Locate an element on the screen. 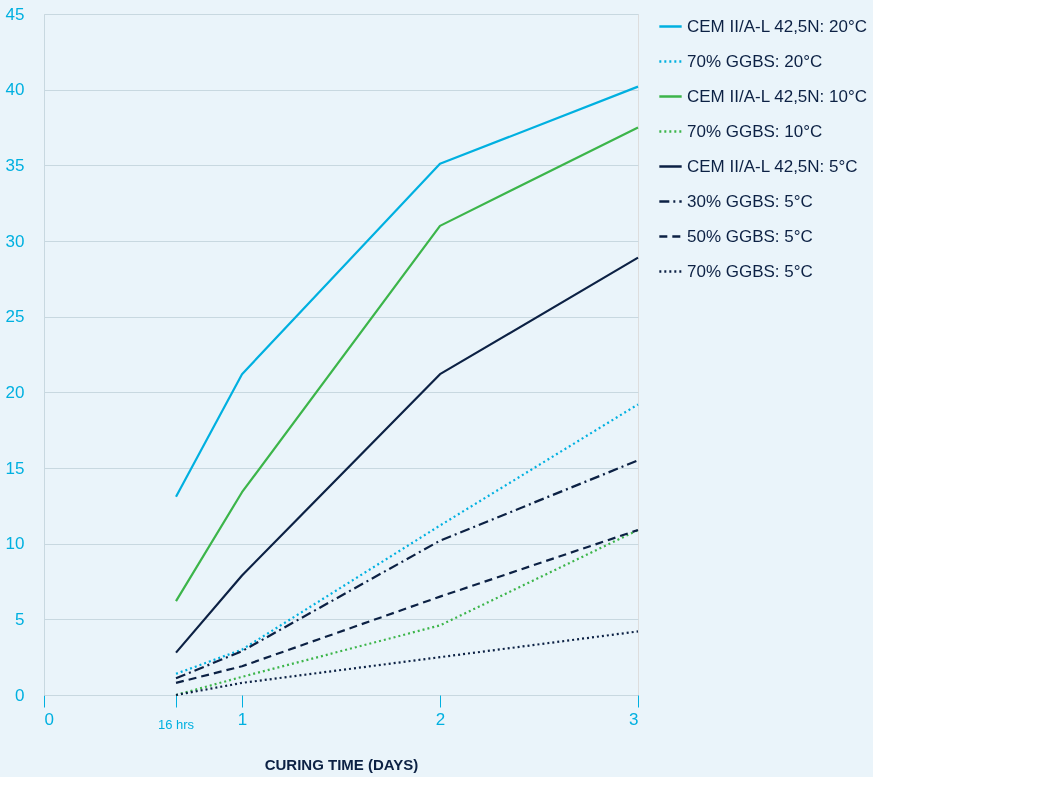 This screenshot has width=1045, height=809. y-tick-label: 30 is located at coordinates (15, 241).